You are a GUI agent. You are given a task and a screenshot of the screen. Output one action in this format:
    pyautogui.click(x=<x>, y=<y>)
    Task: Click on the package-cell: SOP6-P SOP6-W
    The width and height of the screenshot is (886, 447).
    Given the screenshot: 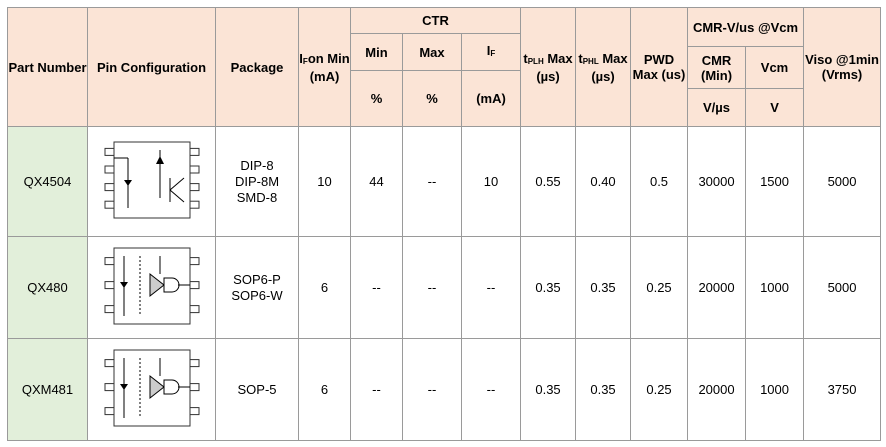 What is the action you would take?
    pyautogui.click(x=257, y=287)
    